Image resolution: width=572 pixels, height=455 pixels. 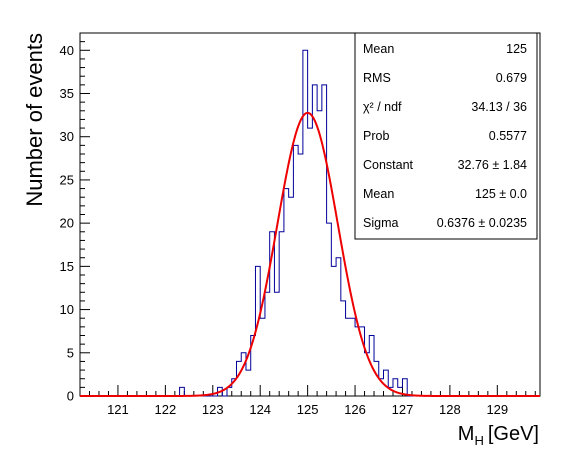 What do you see at coordinates (513, 434) in the screenshot?
I see `x-axis-title-unit: [GeV]` at bounding box center [513, 434].